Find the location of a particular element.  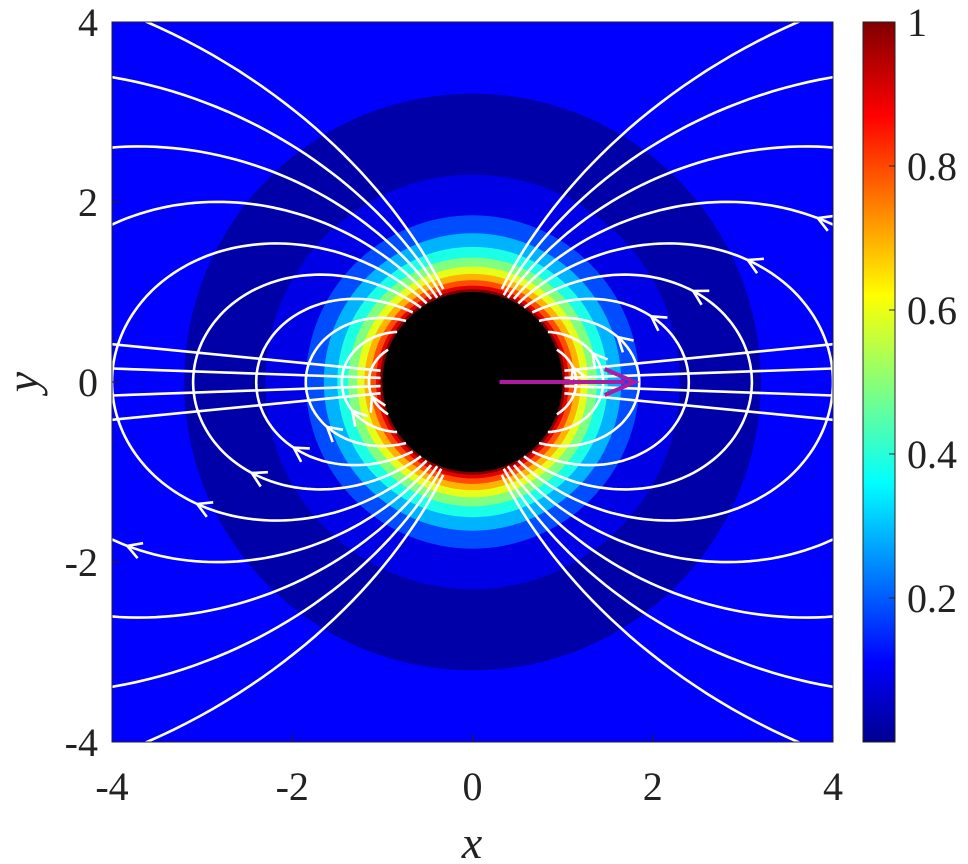

colorbar-gradient is located at coordinates (879, 382).